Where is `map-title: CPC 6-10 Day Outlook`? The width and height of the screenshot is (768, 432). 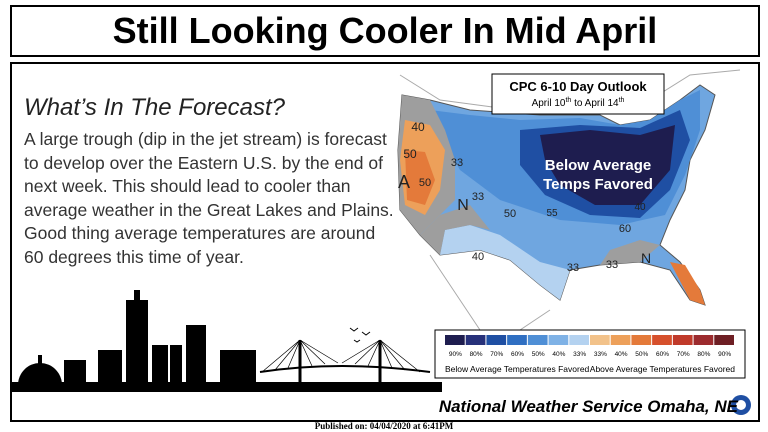 map-title: CPC 6-10 Day Outlook is located at coordinates (578, 86).